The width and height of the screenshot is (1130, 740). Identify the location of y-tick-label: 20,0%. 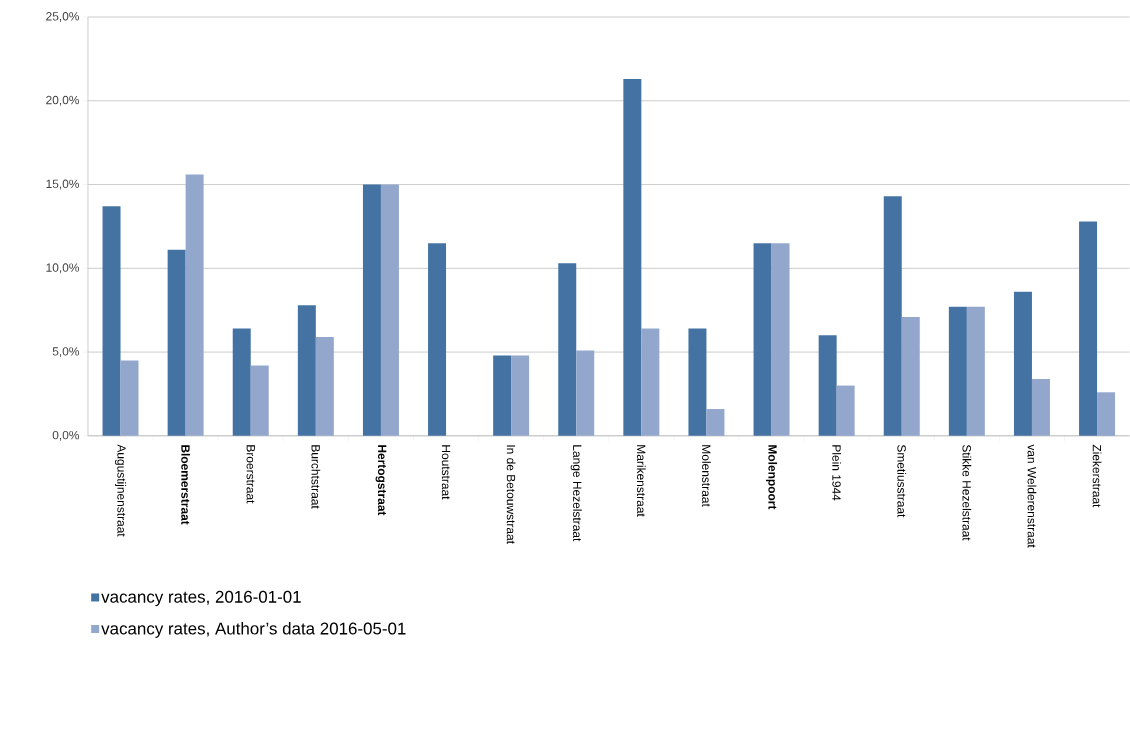
(63, 100).